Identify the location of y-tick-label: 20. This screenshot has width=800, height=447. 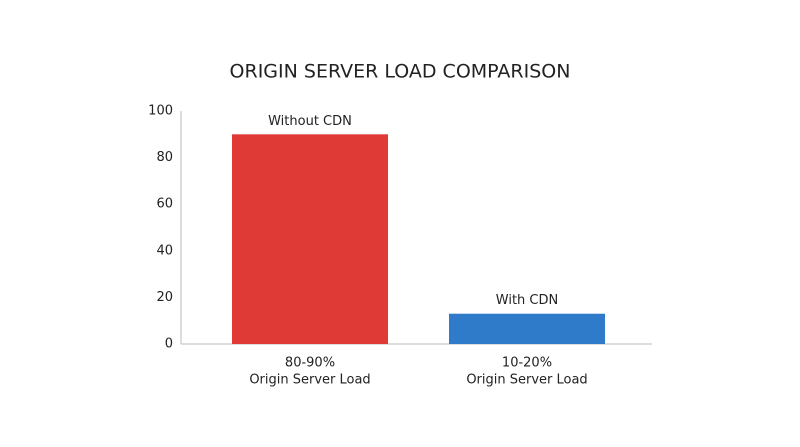
(164, 297).